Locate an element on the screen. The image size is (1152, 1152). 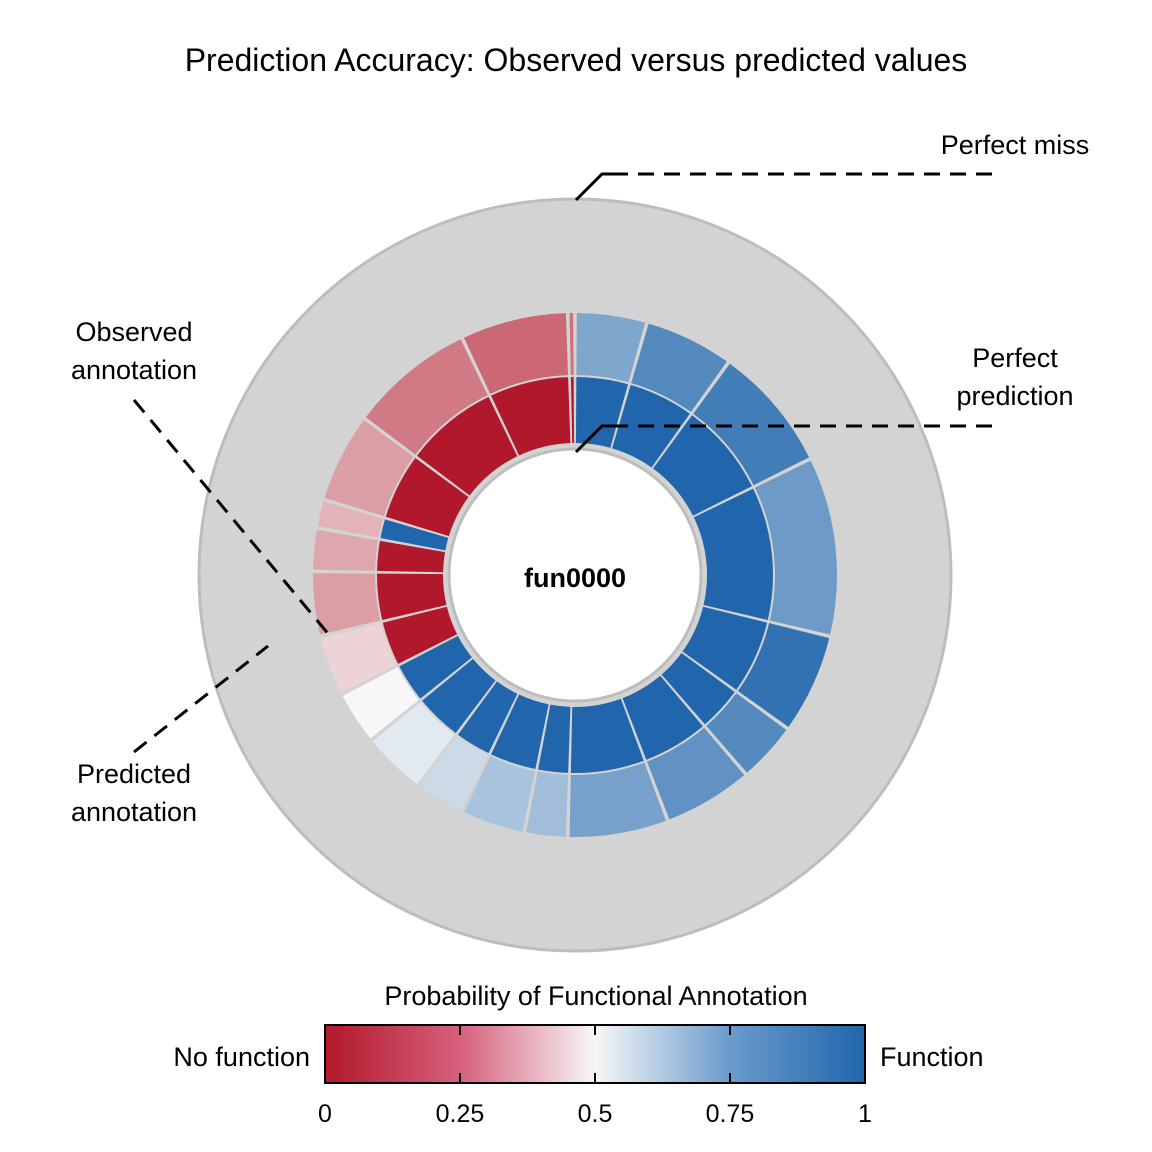
colorbar-tick-label: 0.75 is located at coordinates (730, 1114).